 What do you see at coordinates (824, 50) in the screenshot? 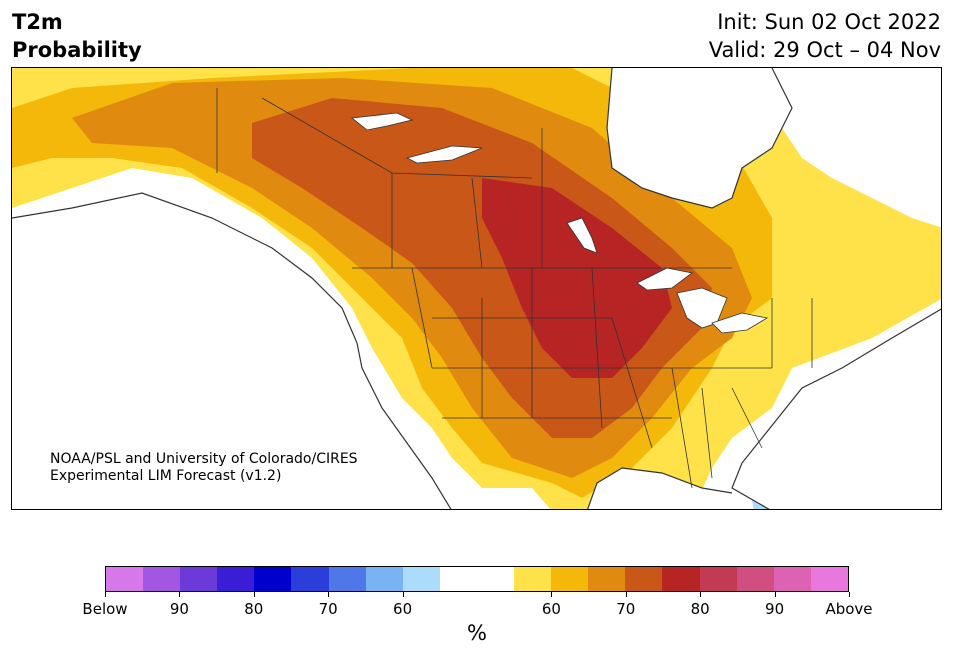
I see `valid-date: Valid: 29 Oct – 04 Nov` at bounding box center [824, 50].